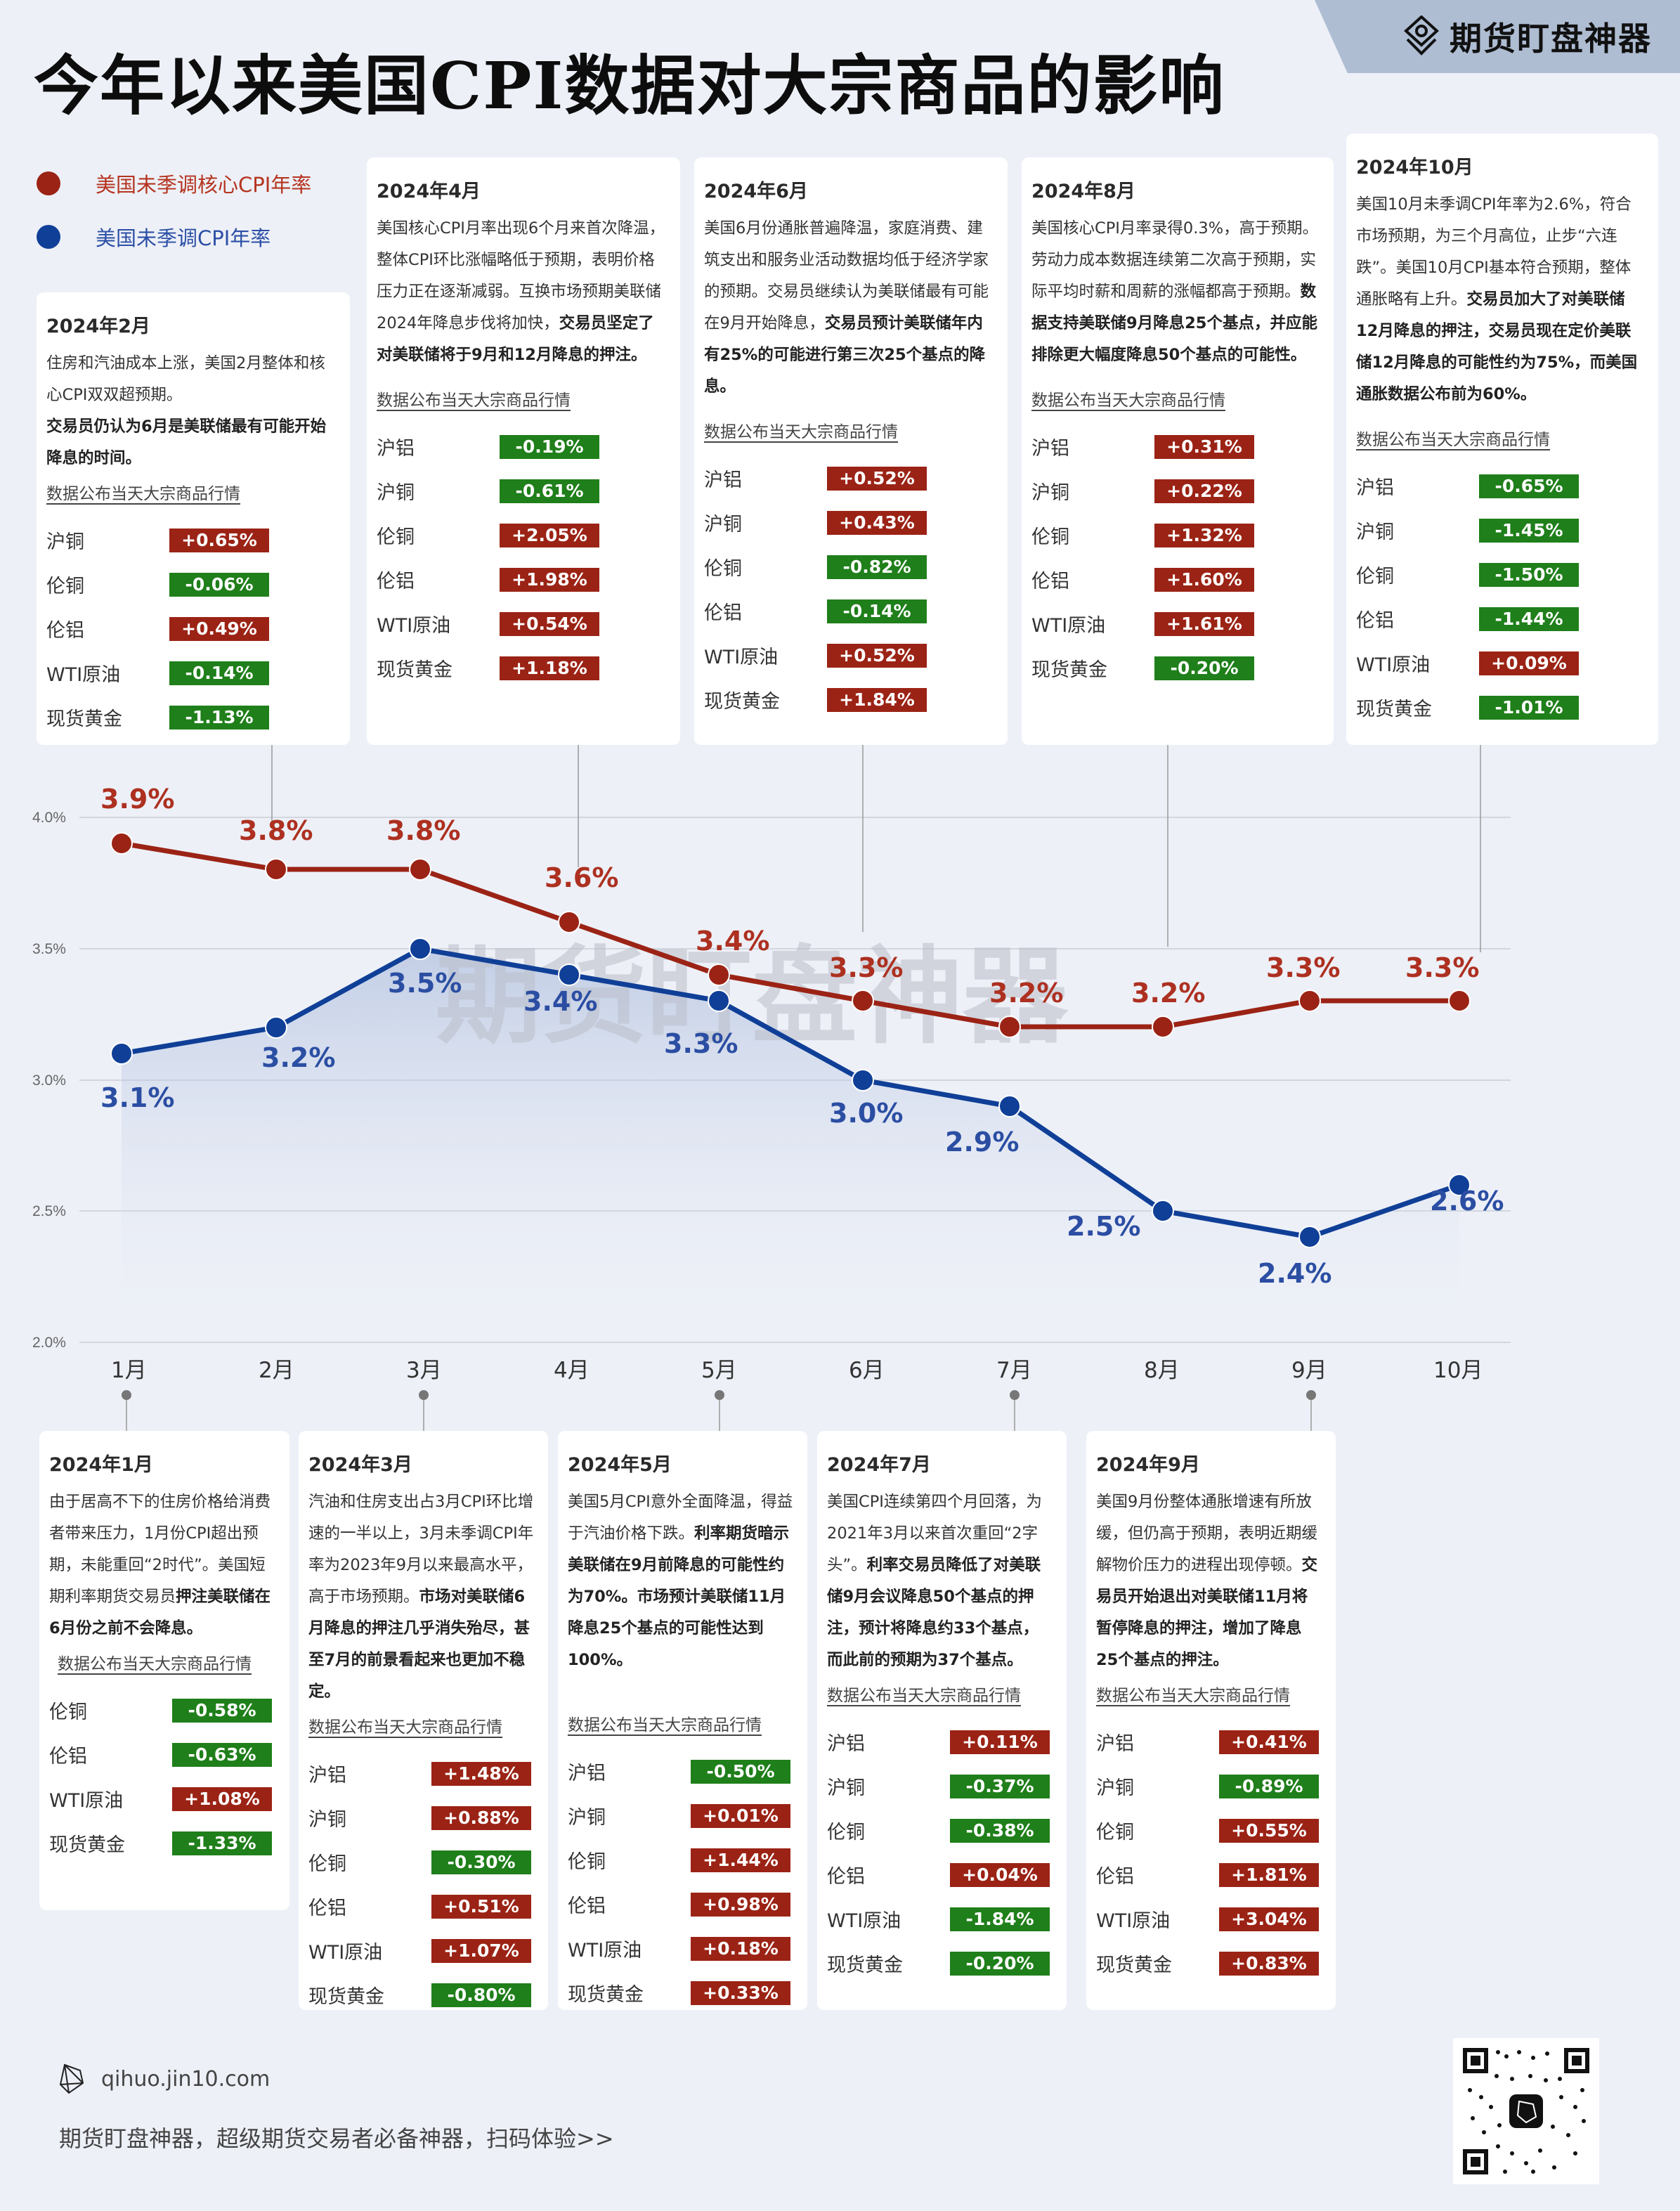 This screenshot has width=1680, height=2211. Describe the element at coordinates (701, 1043) in the screenshot. I see `svg-text: 3.3%` at that location.